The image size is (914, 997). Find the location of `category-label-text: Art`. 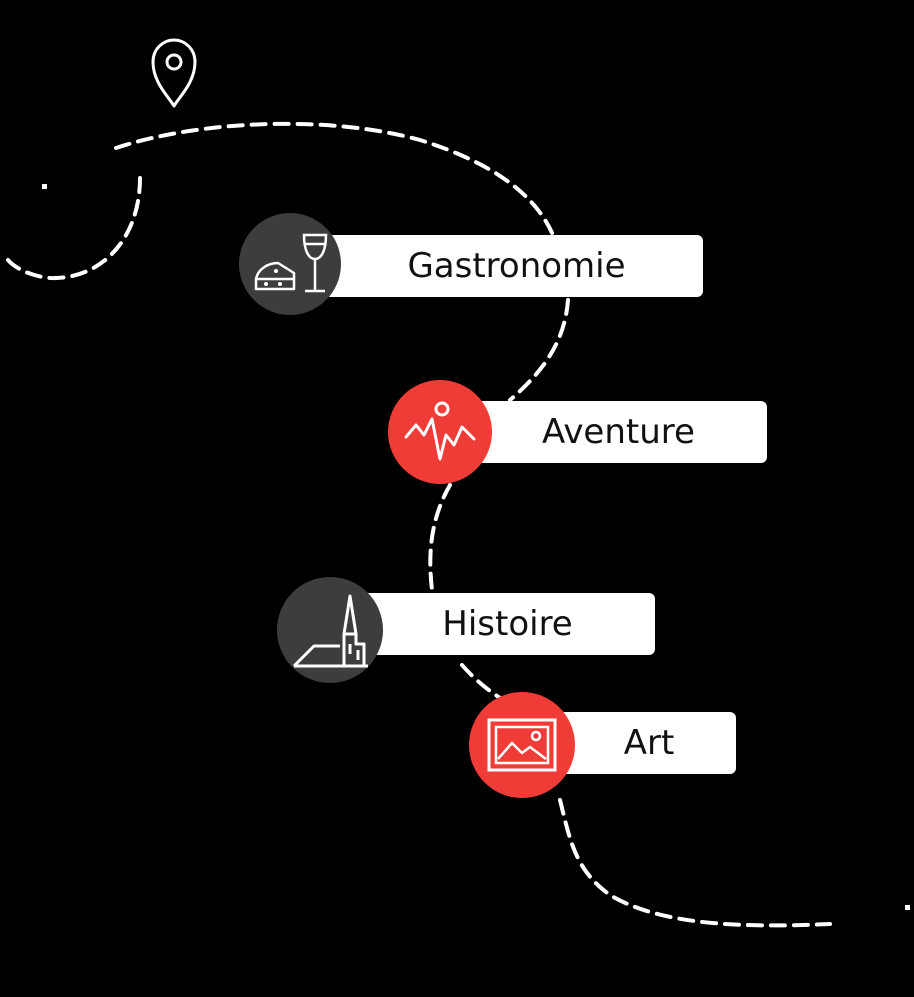

category-label-text: Art is located at coordinates (649, 743).